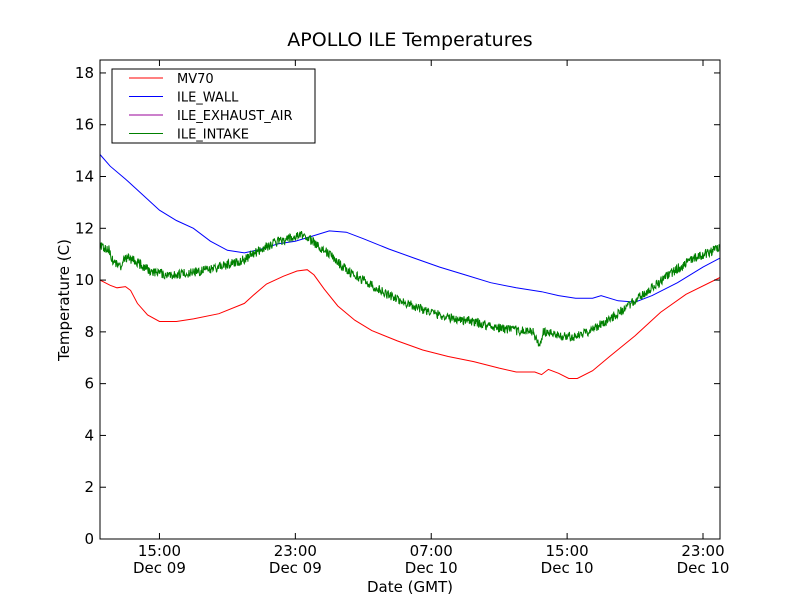  Describe the element at coordinates (409, 40) in the screenshot. I see `chart-title: APOLLO ILE Temperatures` at that location.